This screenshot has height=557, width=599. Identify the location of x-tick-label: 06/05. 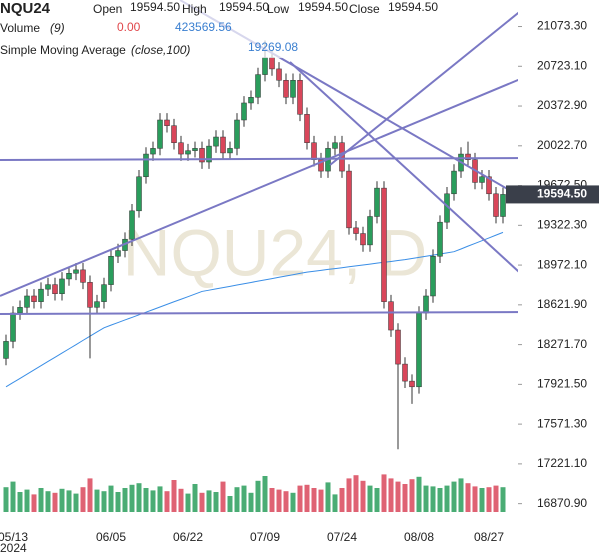
(111, 537).